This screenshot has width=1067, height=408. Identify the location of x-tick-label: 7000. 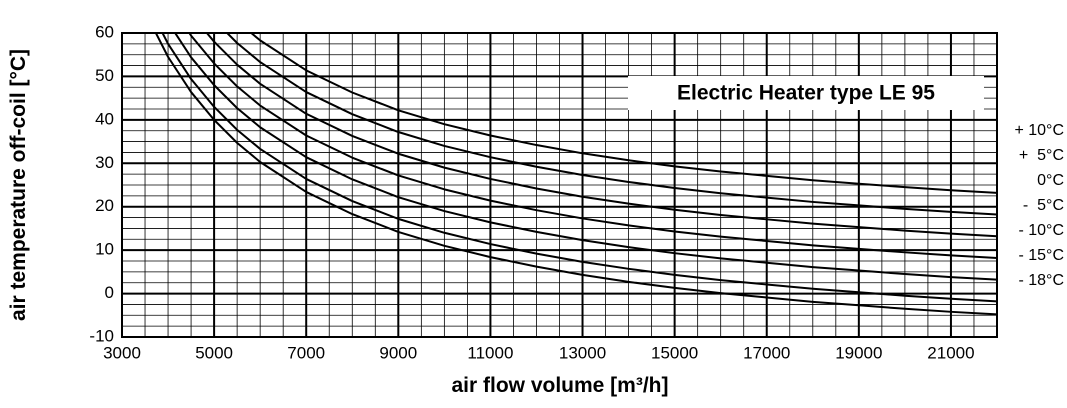
(306, 352).